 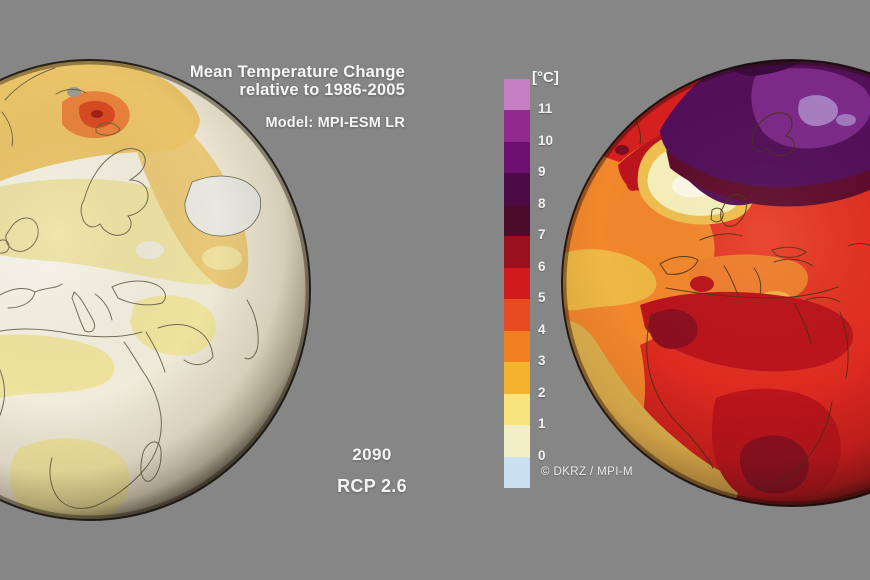 I want to click on legend-ticks: 11 10 9 8 7 6 5 4 3 2 1 0, so click(x=555, y=283).